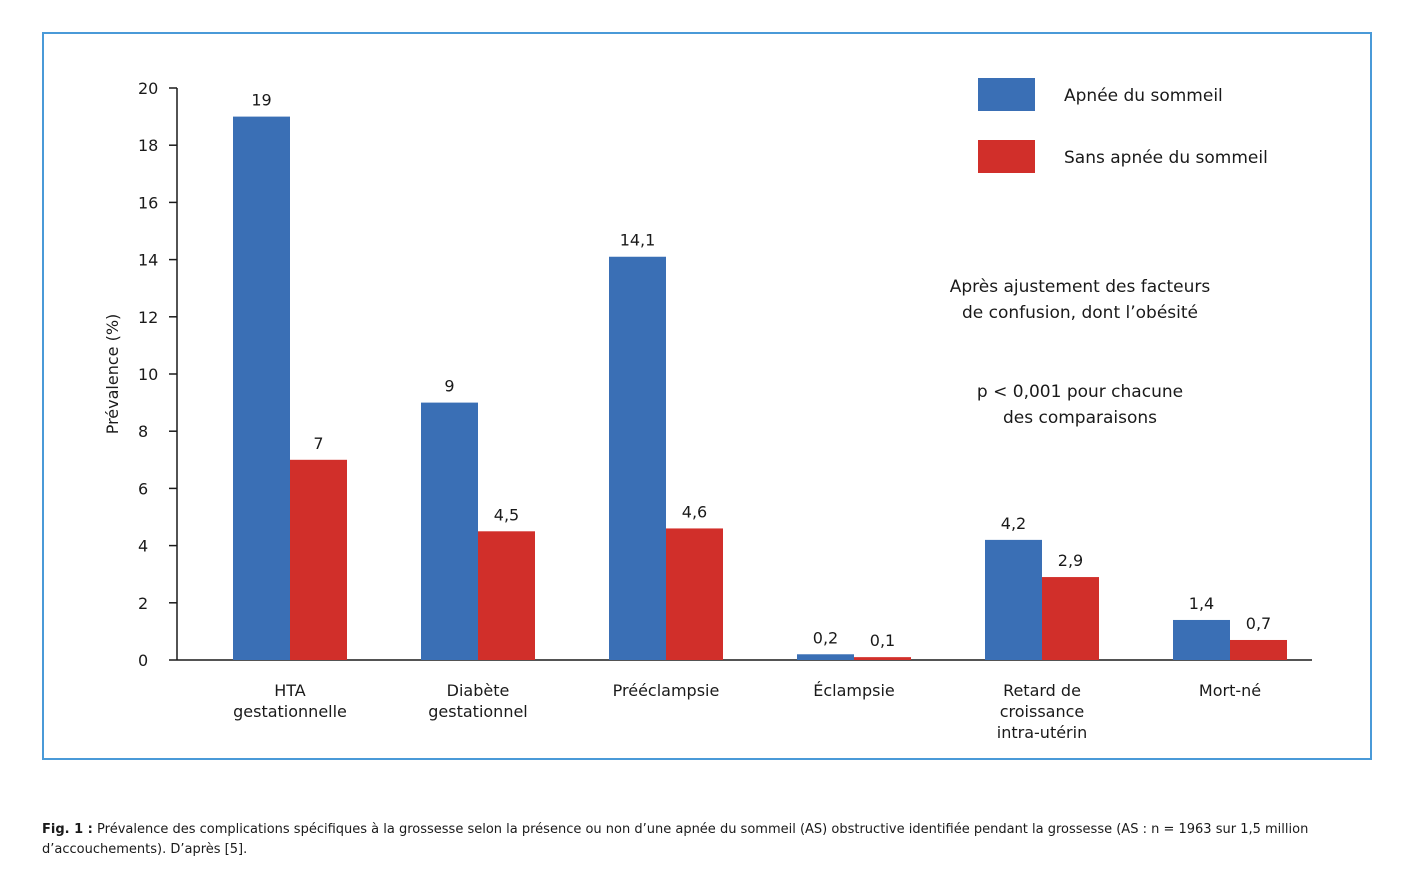  What do you see at coordinates (143, 660) in the screenshot?
I see `y-tick-label: 0` at bounding box center [143, 660].